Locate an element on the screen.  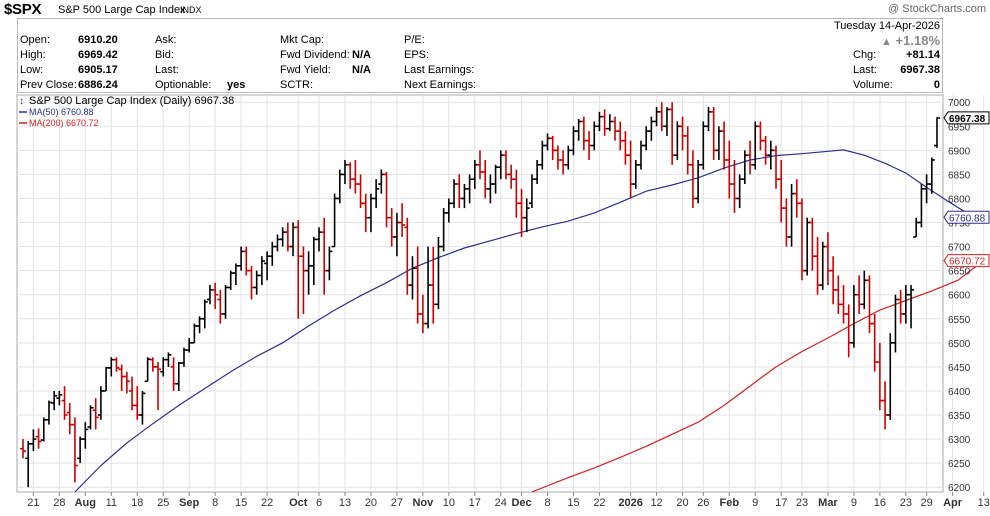
x-tick-label: Sep is located at coordinates (189, 503).